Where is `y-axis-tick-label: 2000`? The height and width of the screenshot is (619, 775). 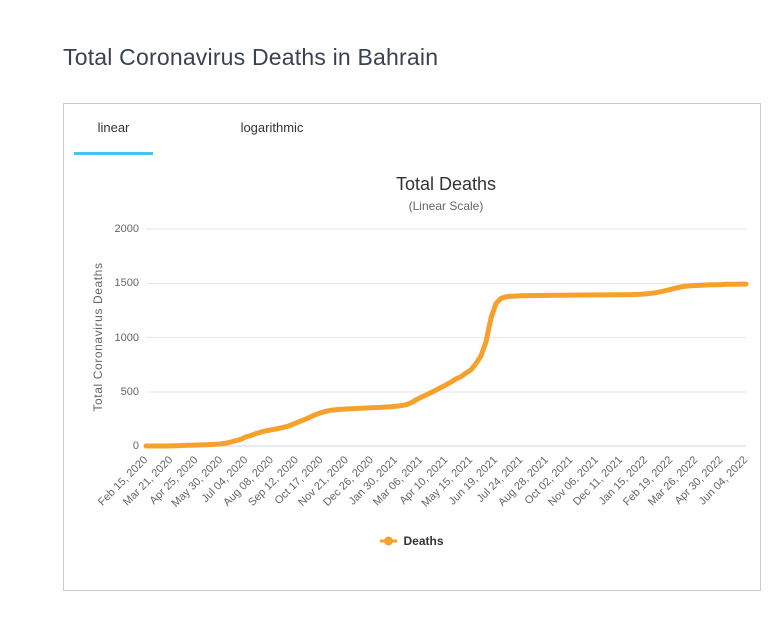
y-axis-tick-label: 2000 is located at coordinates (126, 229).